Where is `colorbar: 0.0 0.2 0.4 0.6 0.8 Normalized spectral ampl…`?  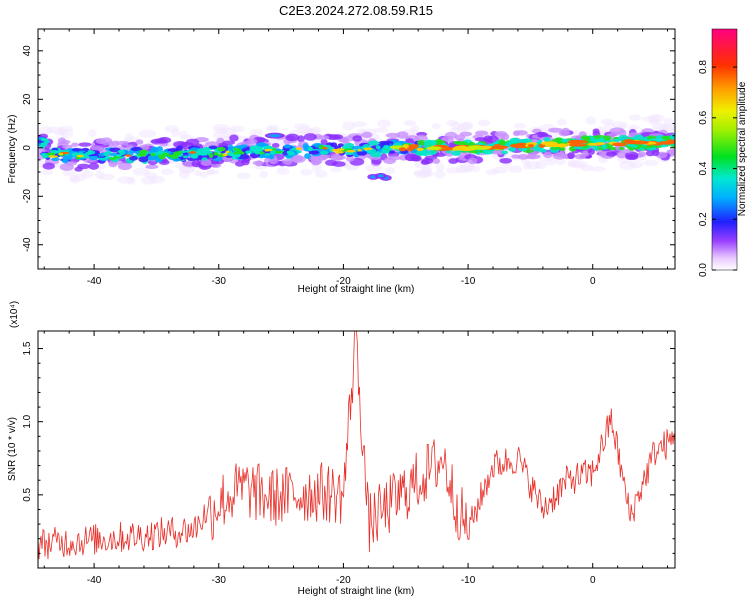 colorbar: 0.0 0.2 0.4 0.6 0.8 Normalized spectral ampl… is located at coordinates (723, 152).